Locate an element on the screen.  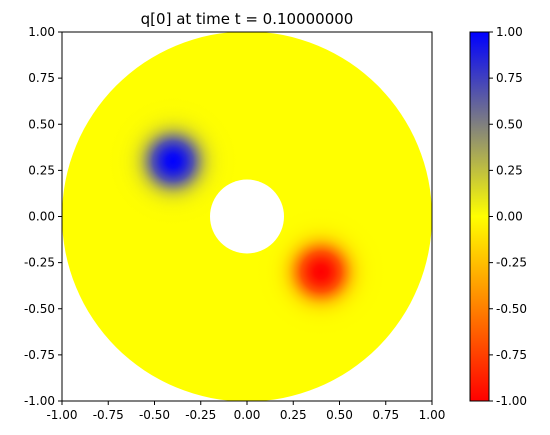
colorbar-tick-label: -0.50 is located at coordinates (511, 309).